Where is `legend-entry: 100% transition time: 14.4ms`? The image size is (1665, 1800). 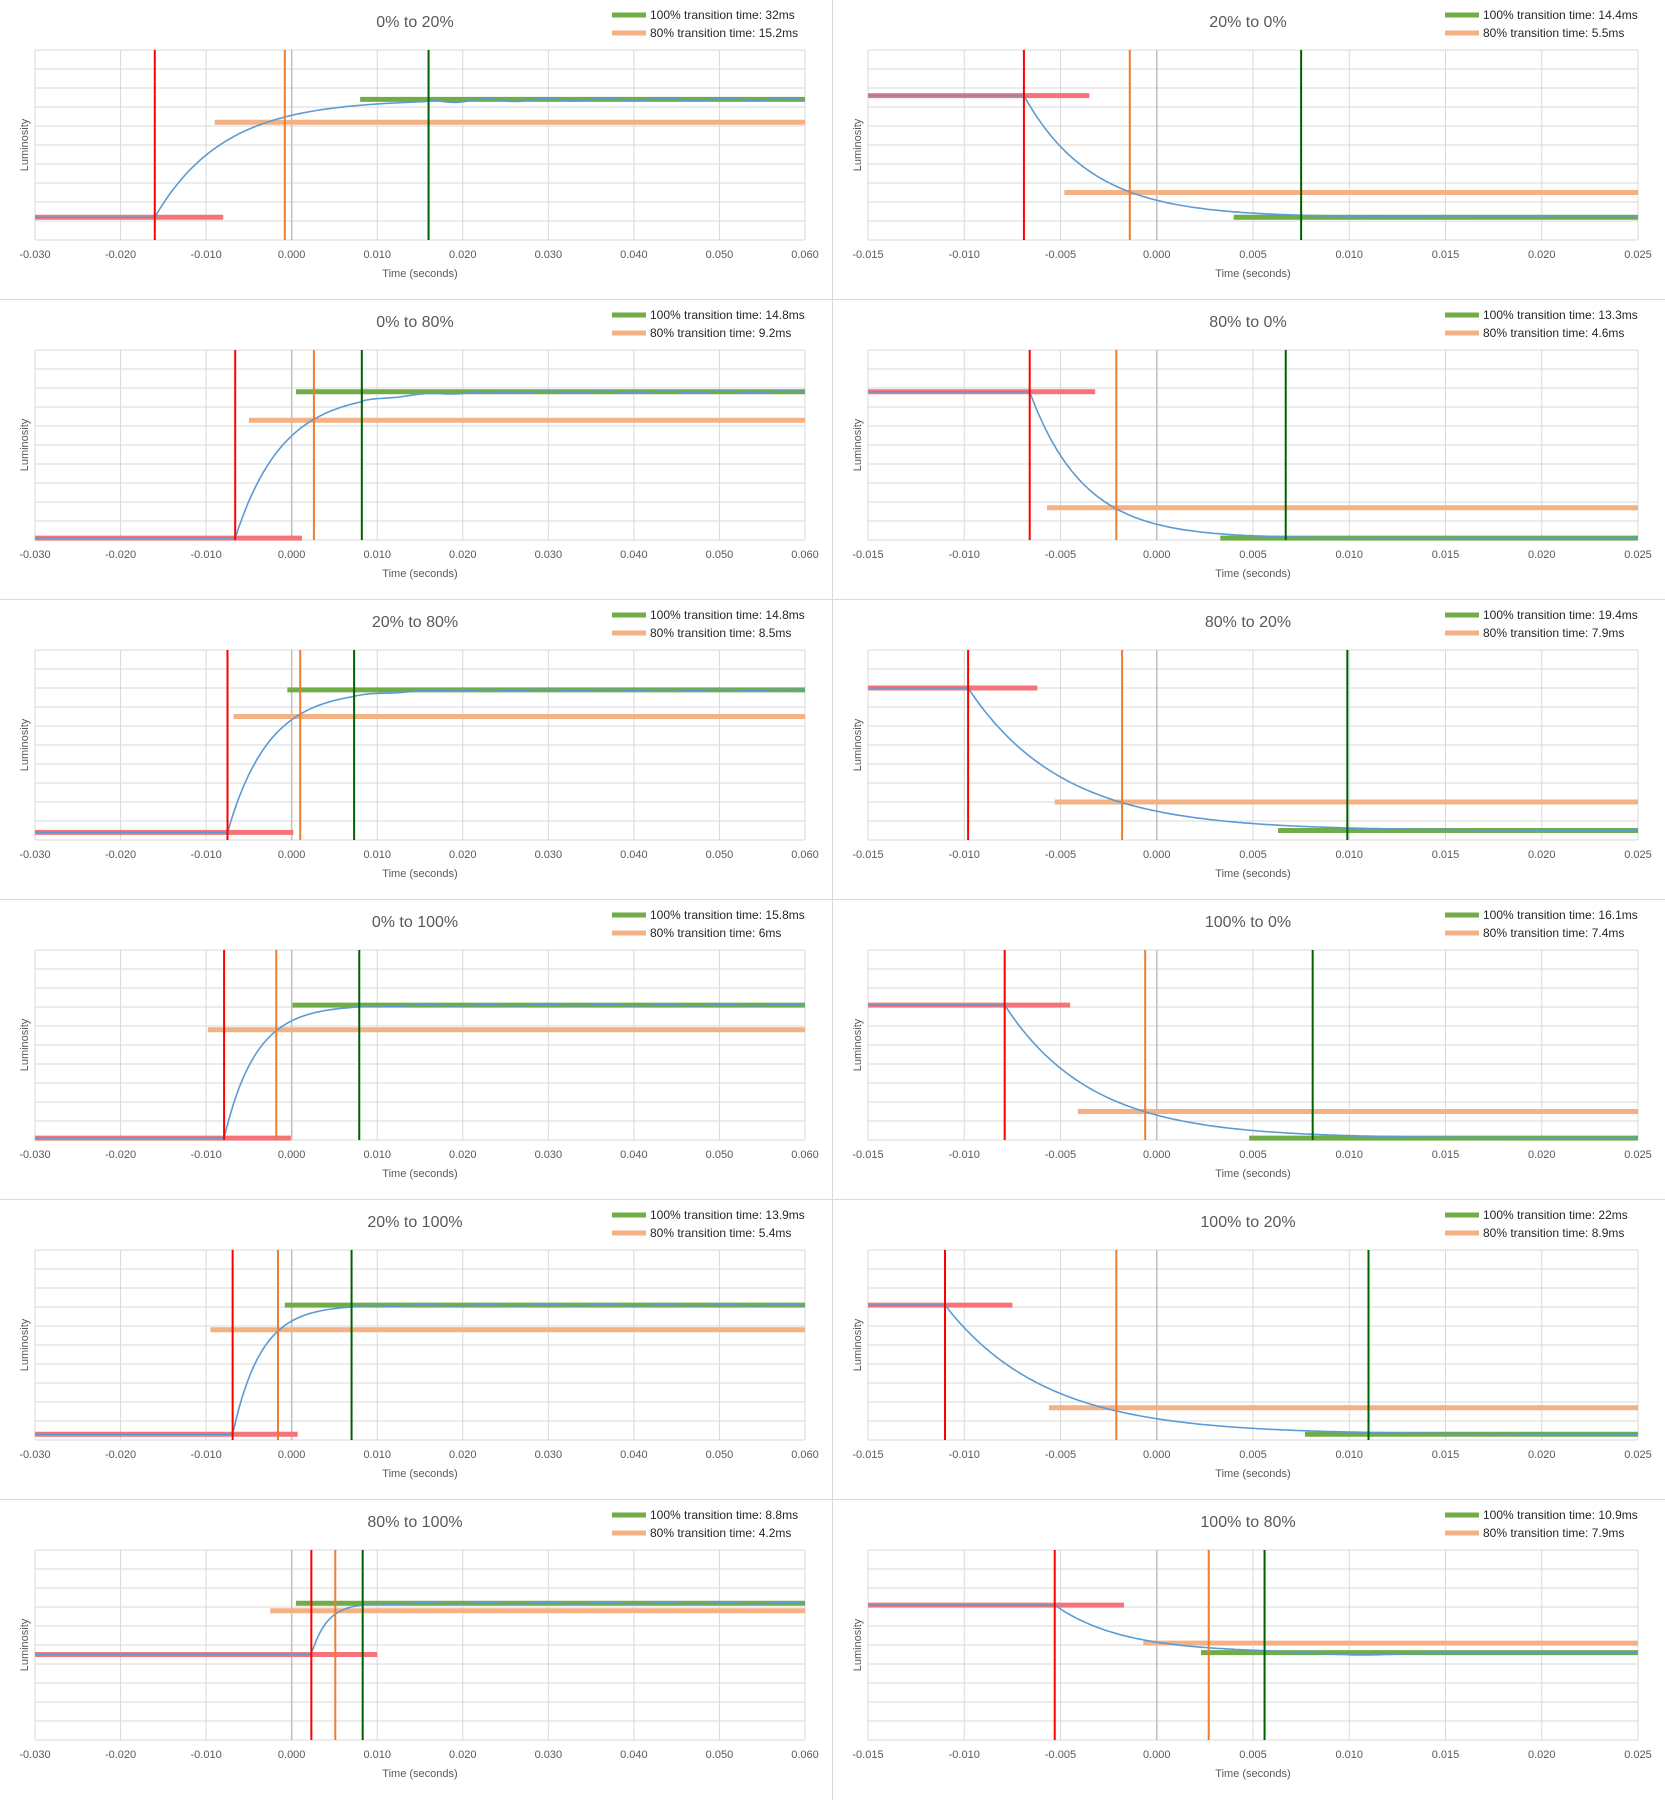 legend-entry: 100% transition time: 14.4ms is located at coordinates (1560, 15).